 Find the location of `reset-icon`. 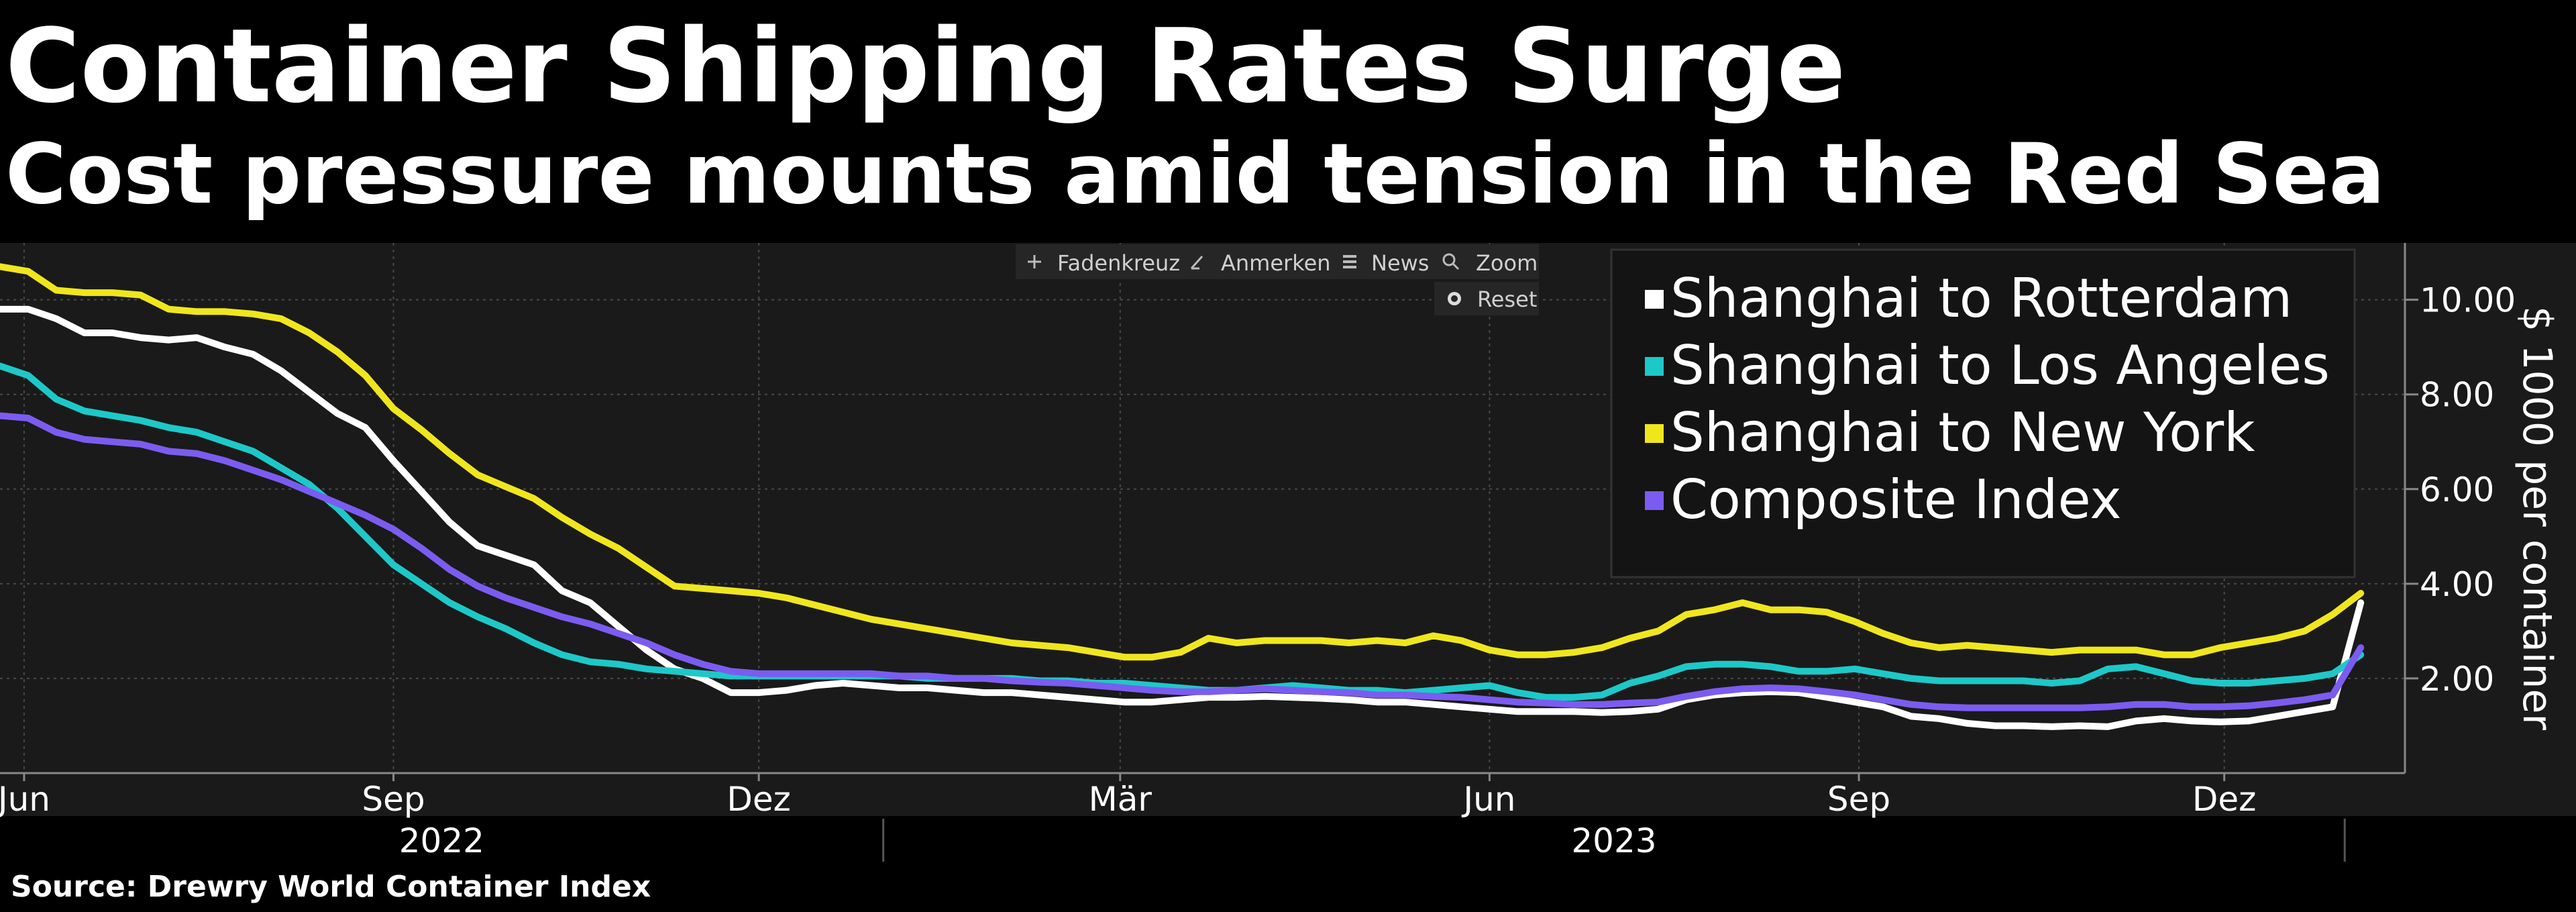

reset-icon is located at coordinates (1454, 298).